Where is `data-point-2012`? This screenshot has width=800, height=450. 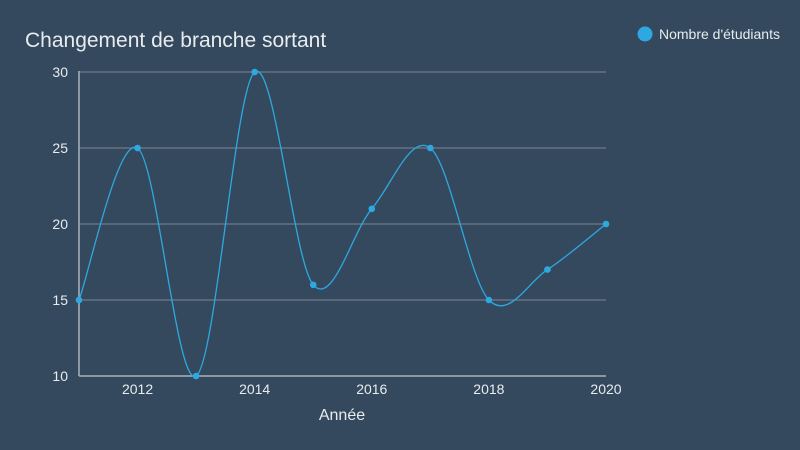
data-point-2012 is located at coordinates (137, 148).